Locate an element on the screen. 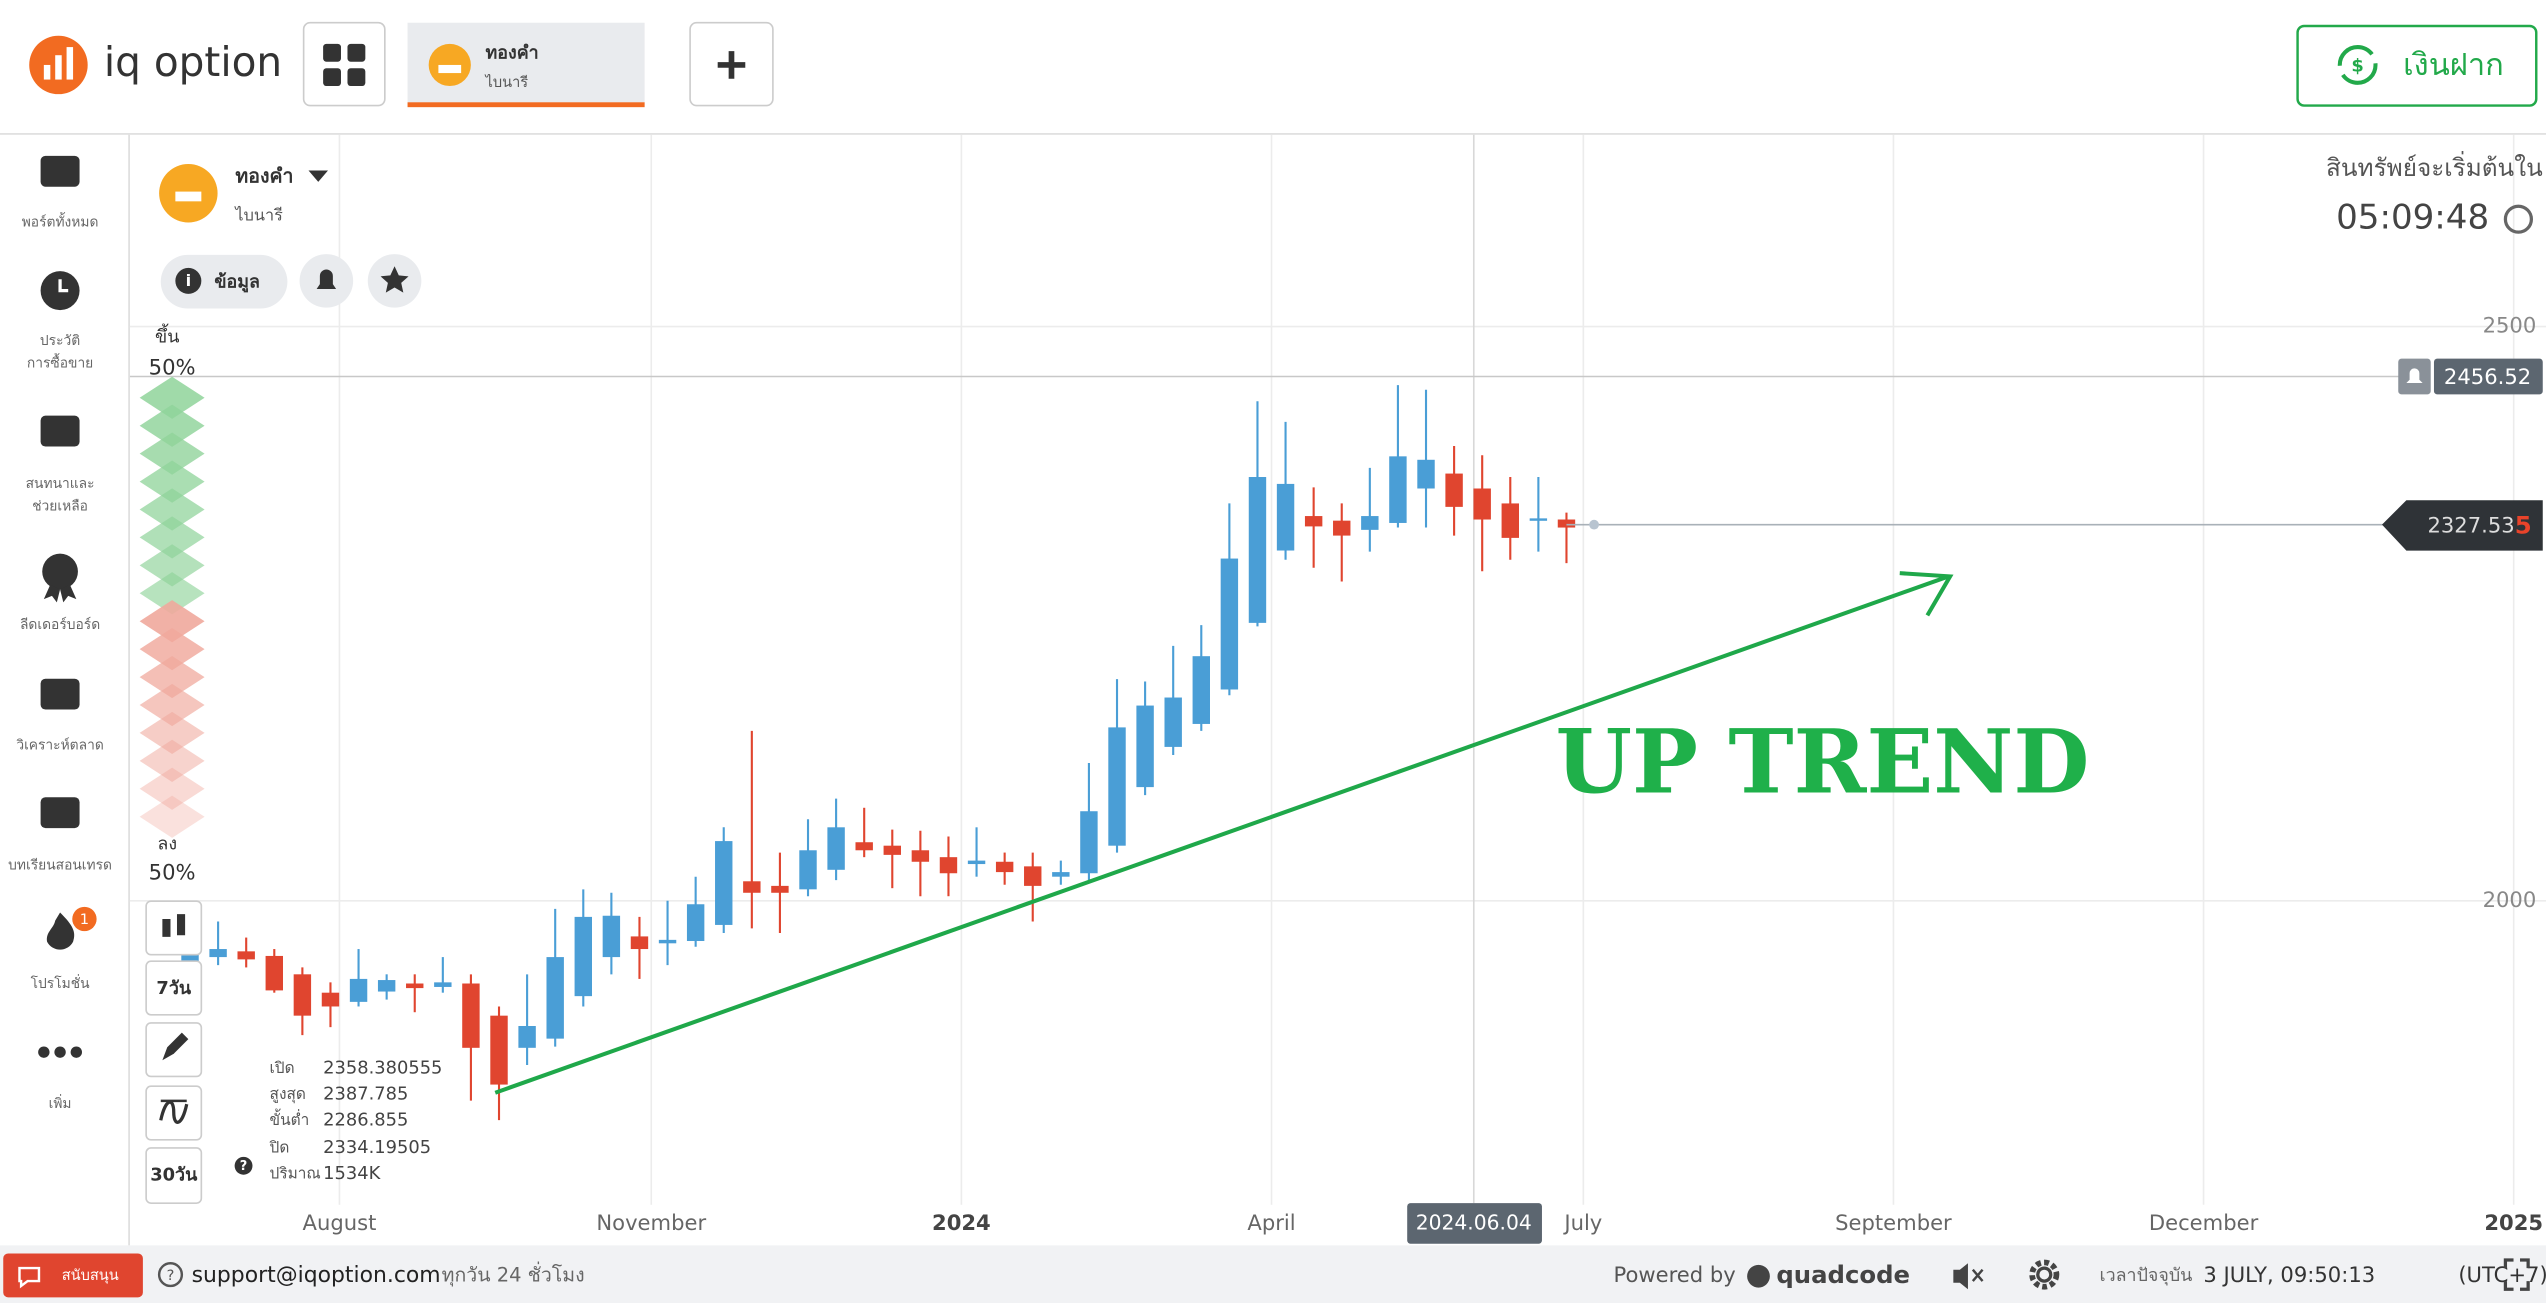 Image resolution: width=2546 pixels, height=1303 pixels. alert-button is located at coordinates (326, 281).